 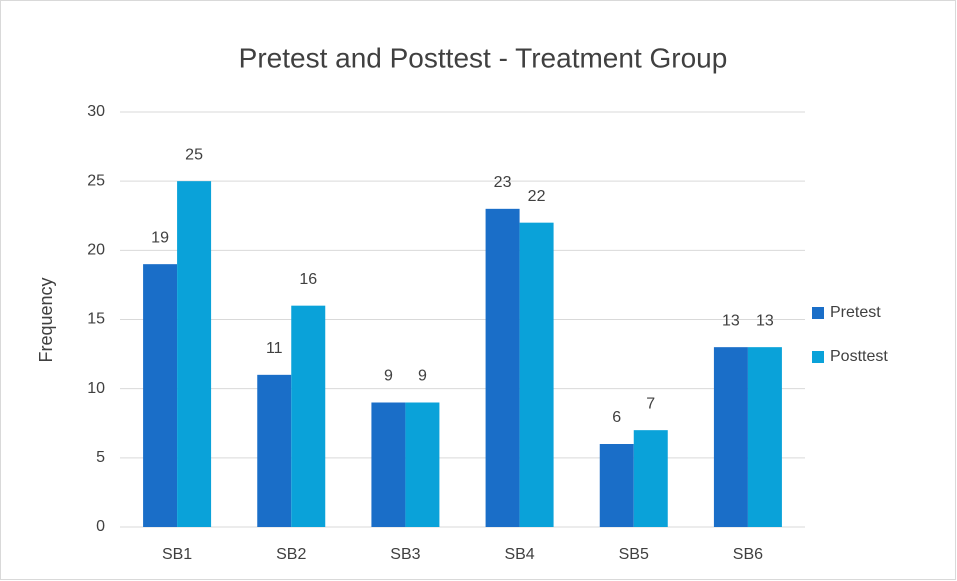 What do you see at coordinates (100, 526) in the screenshot?
I see `y-tick-label: 0` at bounding box center [100, 526].